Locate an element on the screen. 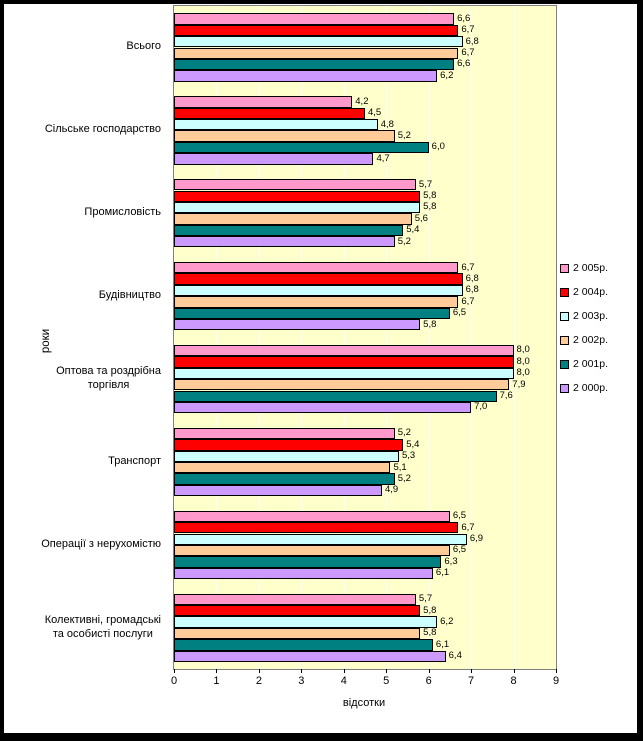 This screenshot has height=741, width=643. x-tick-label: 5 is located at coordinates (386, 681).